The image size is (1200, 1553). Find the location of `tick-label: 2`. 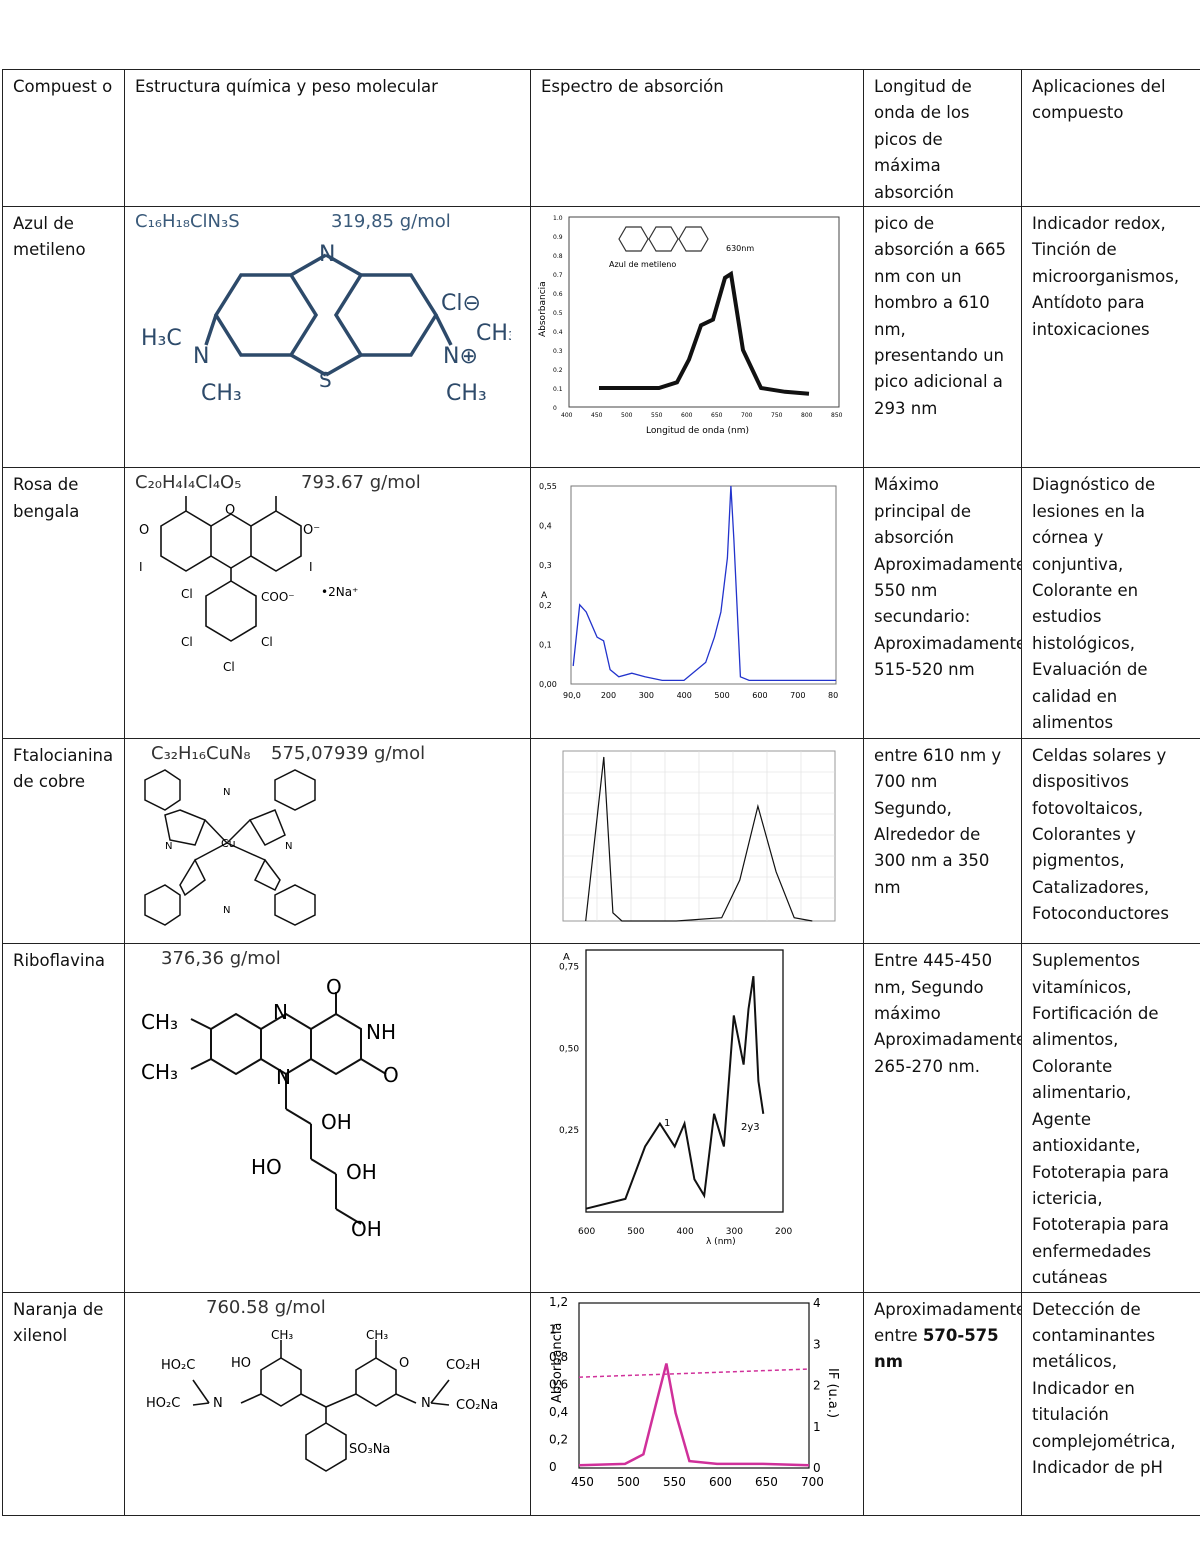

tick-label: 2 is located at coordinates (817, 1385).